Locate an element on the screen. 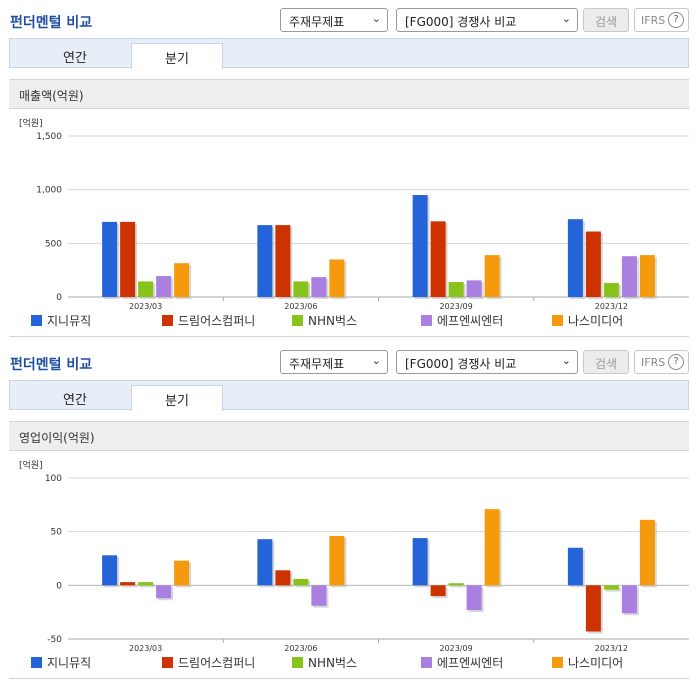 The height and width of the screenshot is (684, 696). legend-label: NHN벅스 is located at coordinates (333, 663).